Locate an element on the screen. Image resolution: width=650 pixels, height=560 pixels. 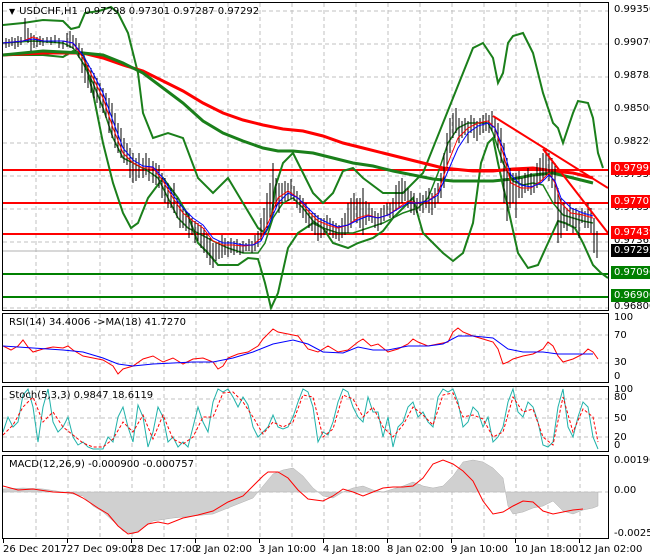
stoch-axis-label: 20 is located at coordinates (620, 437).